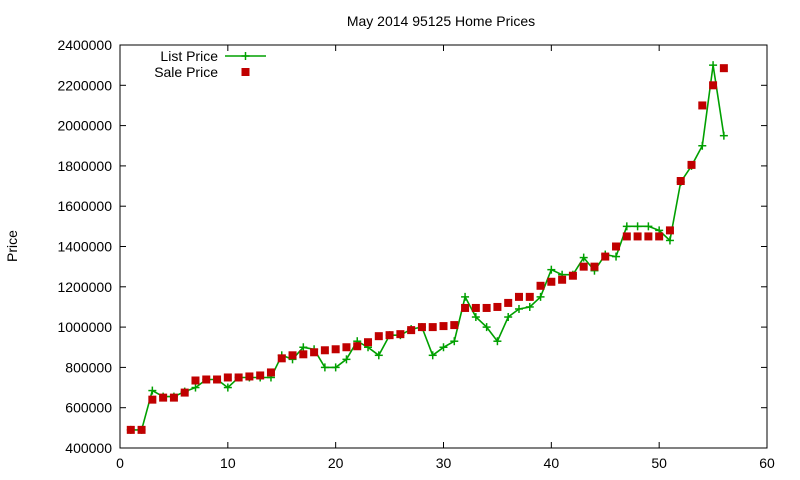 The height and width of the screenshot is (480, 800). What do you see at coordinates (12, 246) in the screenshot?
I see `y-axis-label: Price` at bounding box center [12, 246].